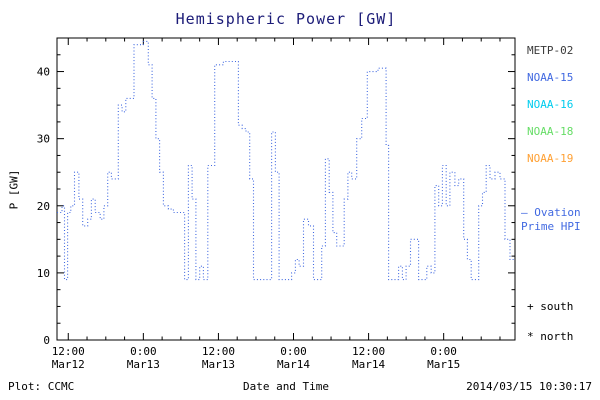  I want to click on south-marker-label: + south, so click(550, 306).